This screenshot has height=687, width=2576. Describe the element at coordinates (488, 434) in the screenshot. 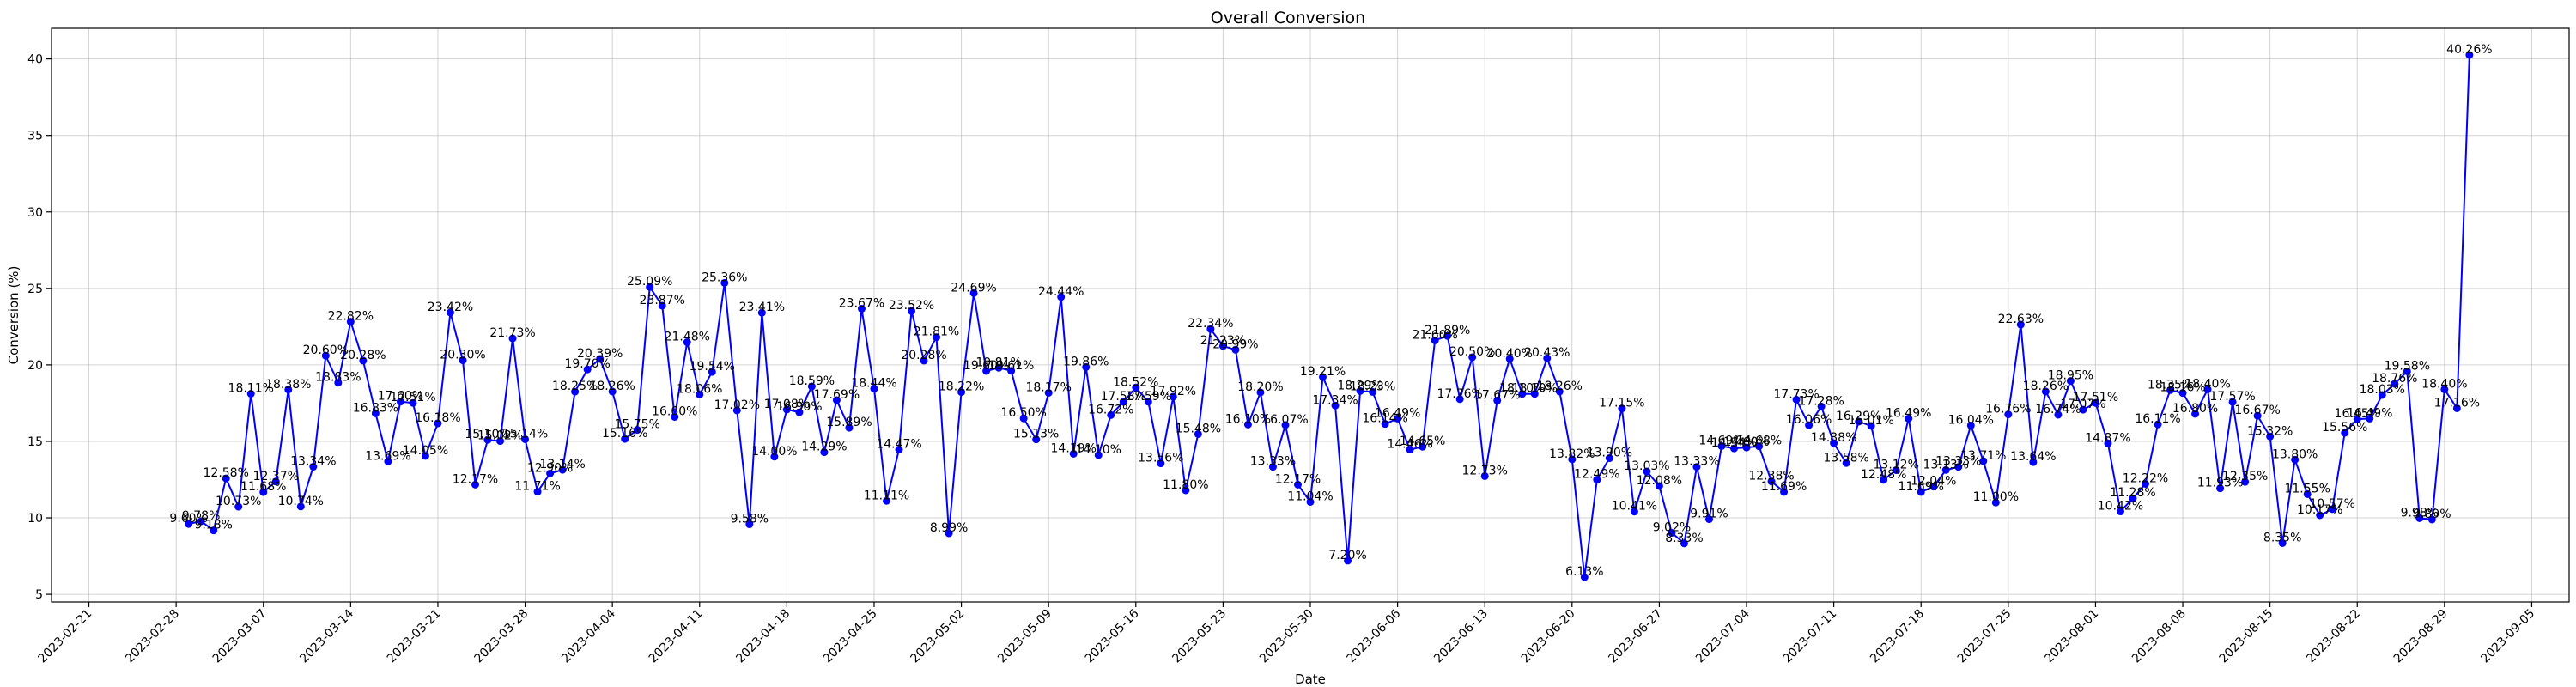

I see `data-label: 15.10%` at that location.